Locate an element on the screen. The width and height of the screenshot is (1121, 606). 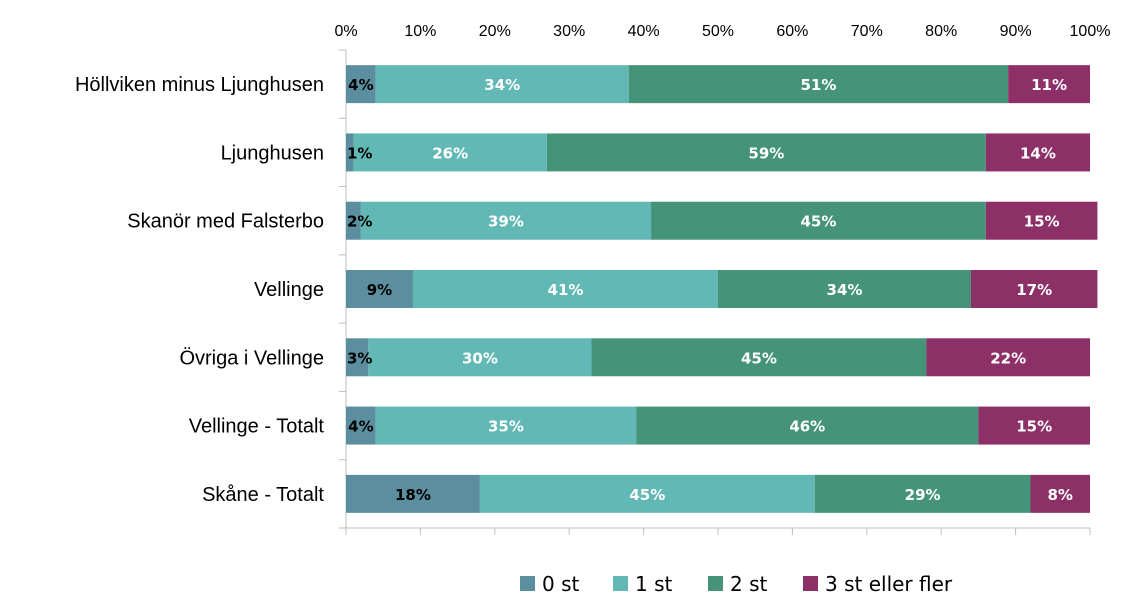
x-axis-ticks: 0% 10% 20% 30% 40% 50% 60% 70% 80% 90% 100% is located at coordinates (722, 31).